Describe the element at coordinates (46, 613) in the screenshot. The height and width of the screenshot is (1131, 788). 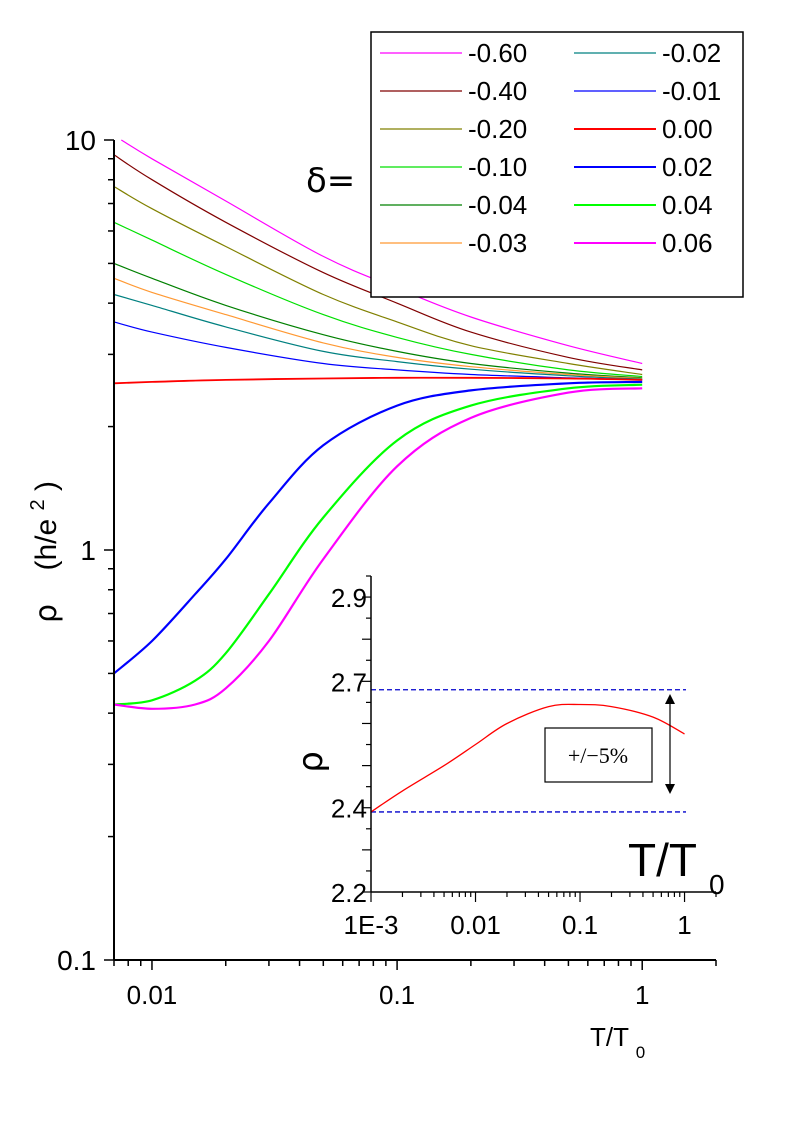
I see `y-axis-rho-symbol: ρ` at that location.